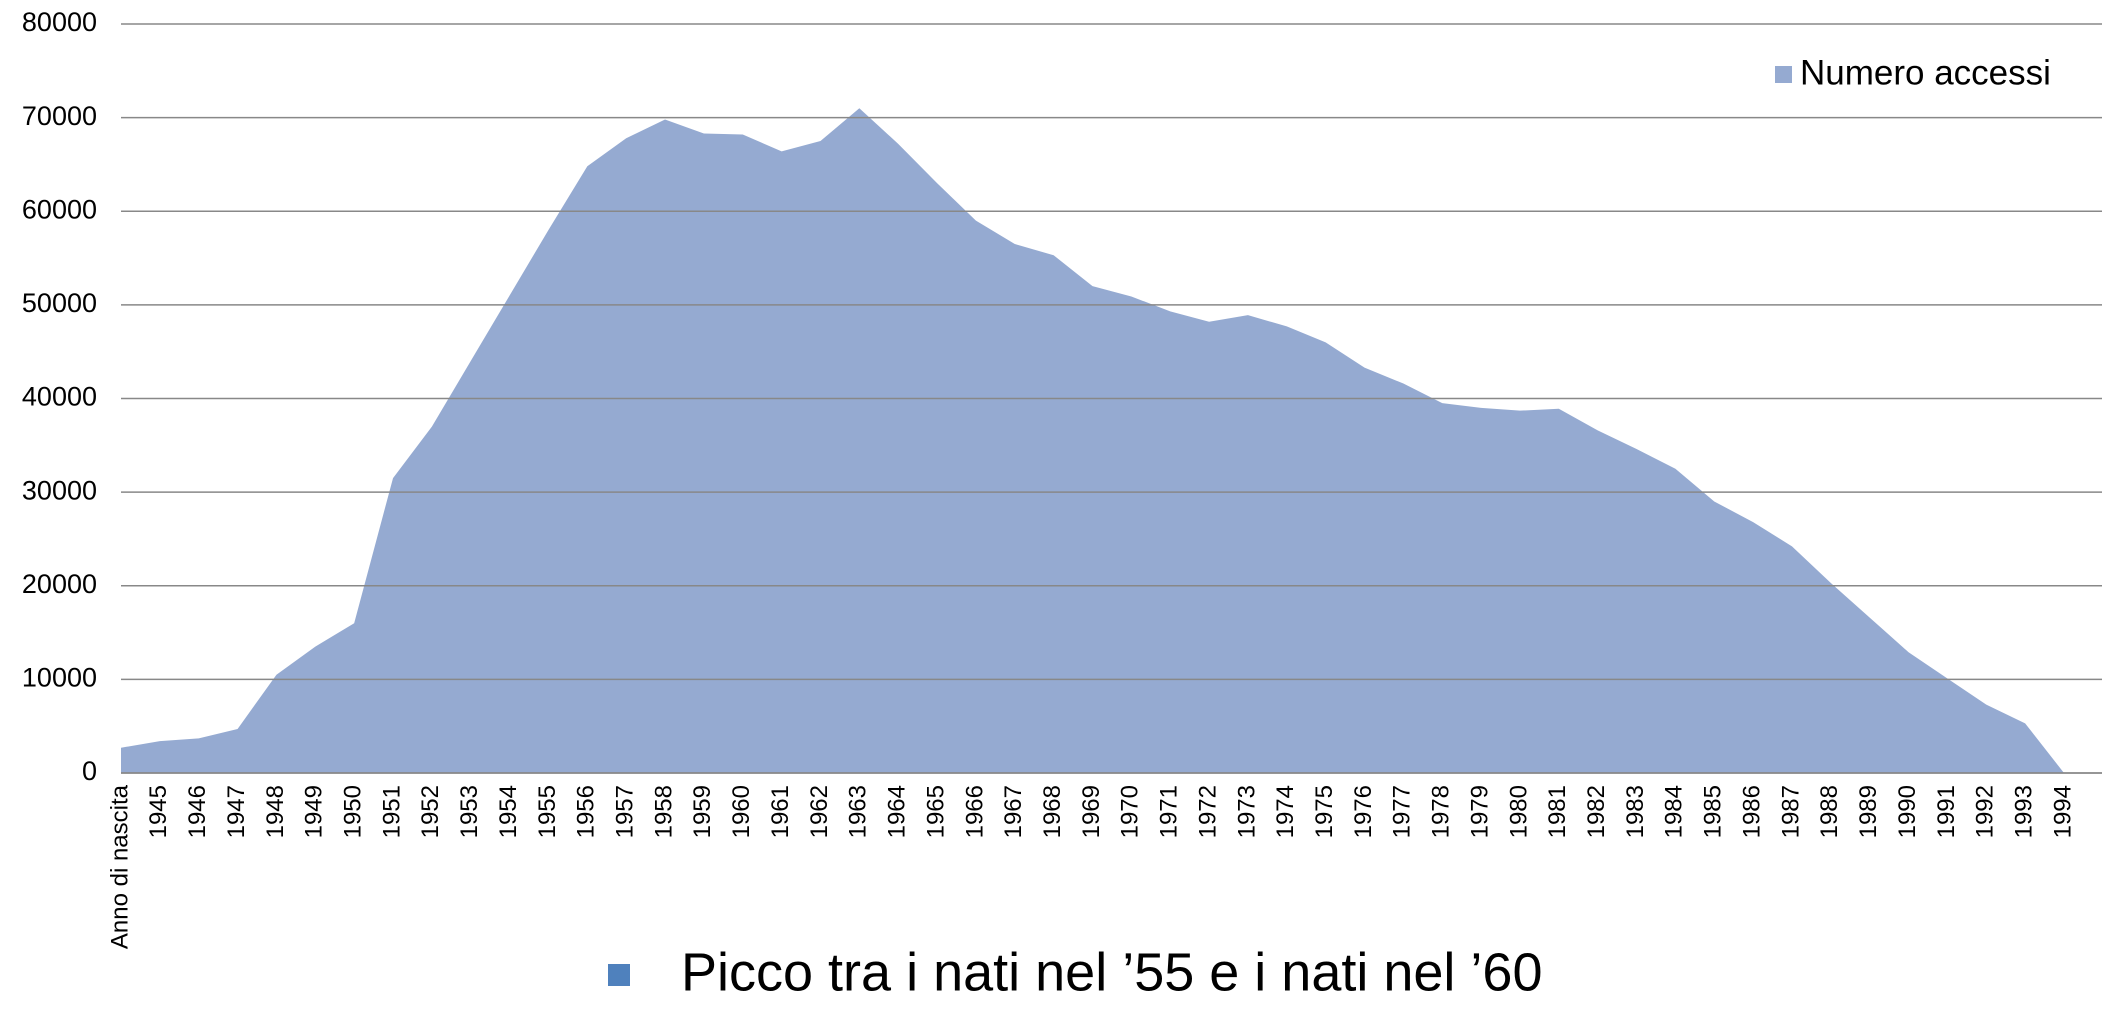 The height and width of the screenshot is (1010, 2102). Describe the element at coordinates (275, 811) in the screenshot. I see `x-tick-label: 1948` at that location.